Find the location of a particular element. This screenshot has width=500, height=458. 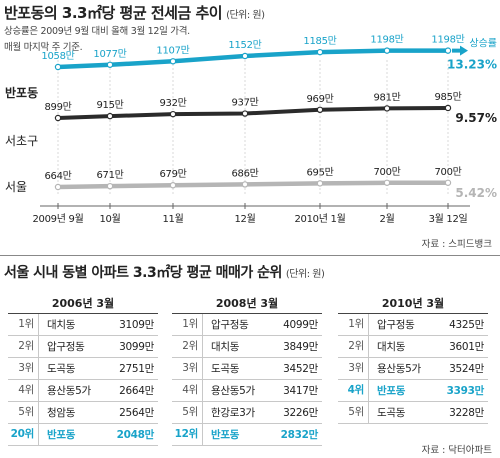

chart-title: 반포동의 3.3㎡당 평균 전세금 추이 (단위: 원) is located at coordinates (134, 13).